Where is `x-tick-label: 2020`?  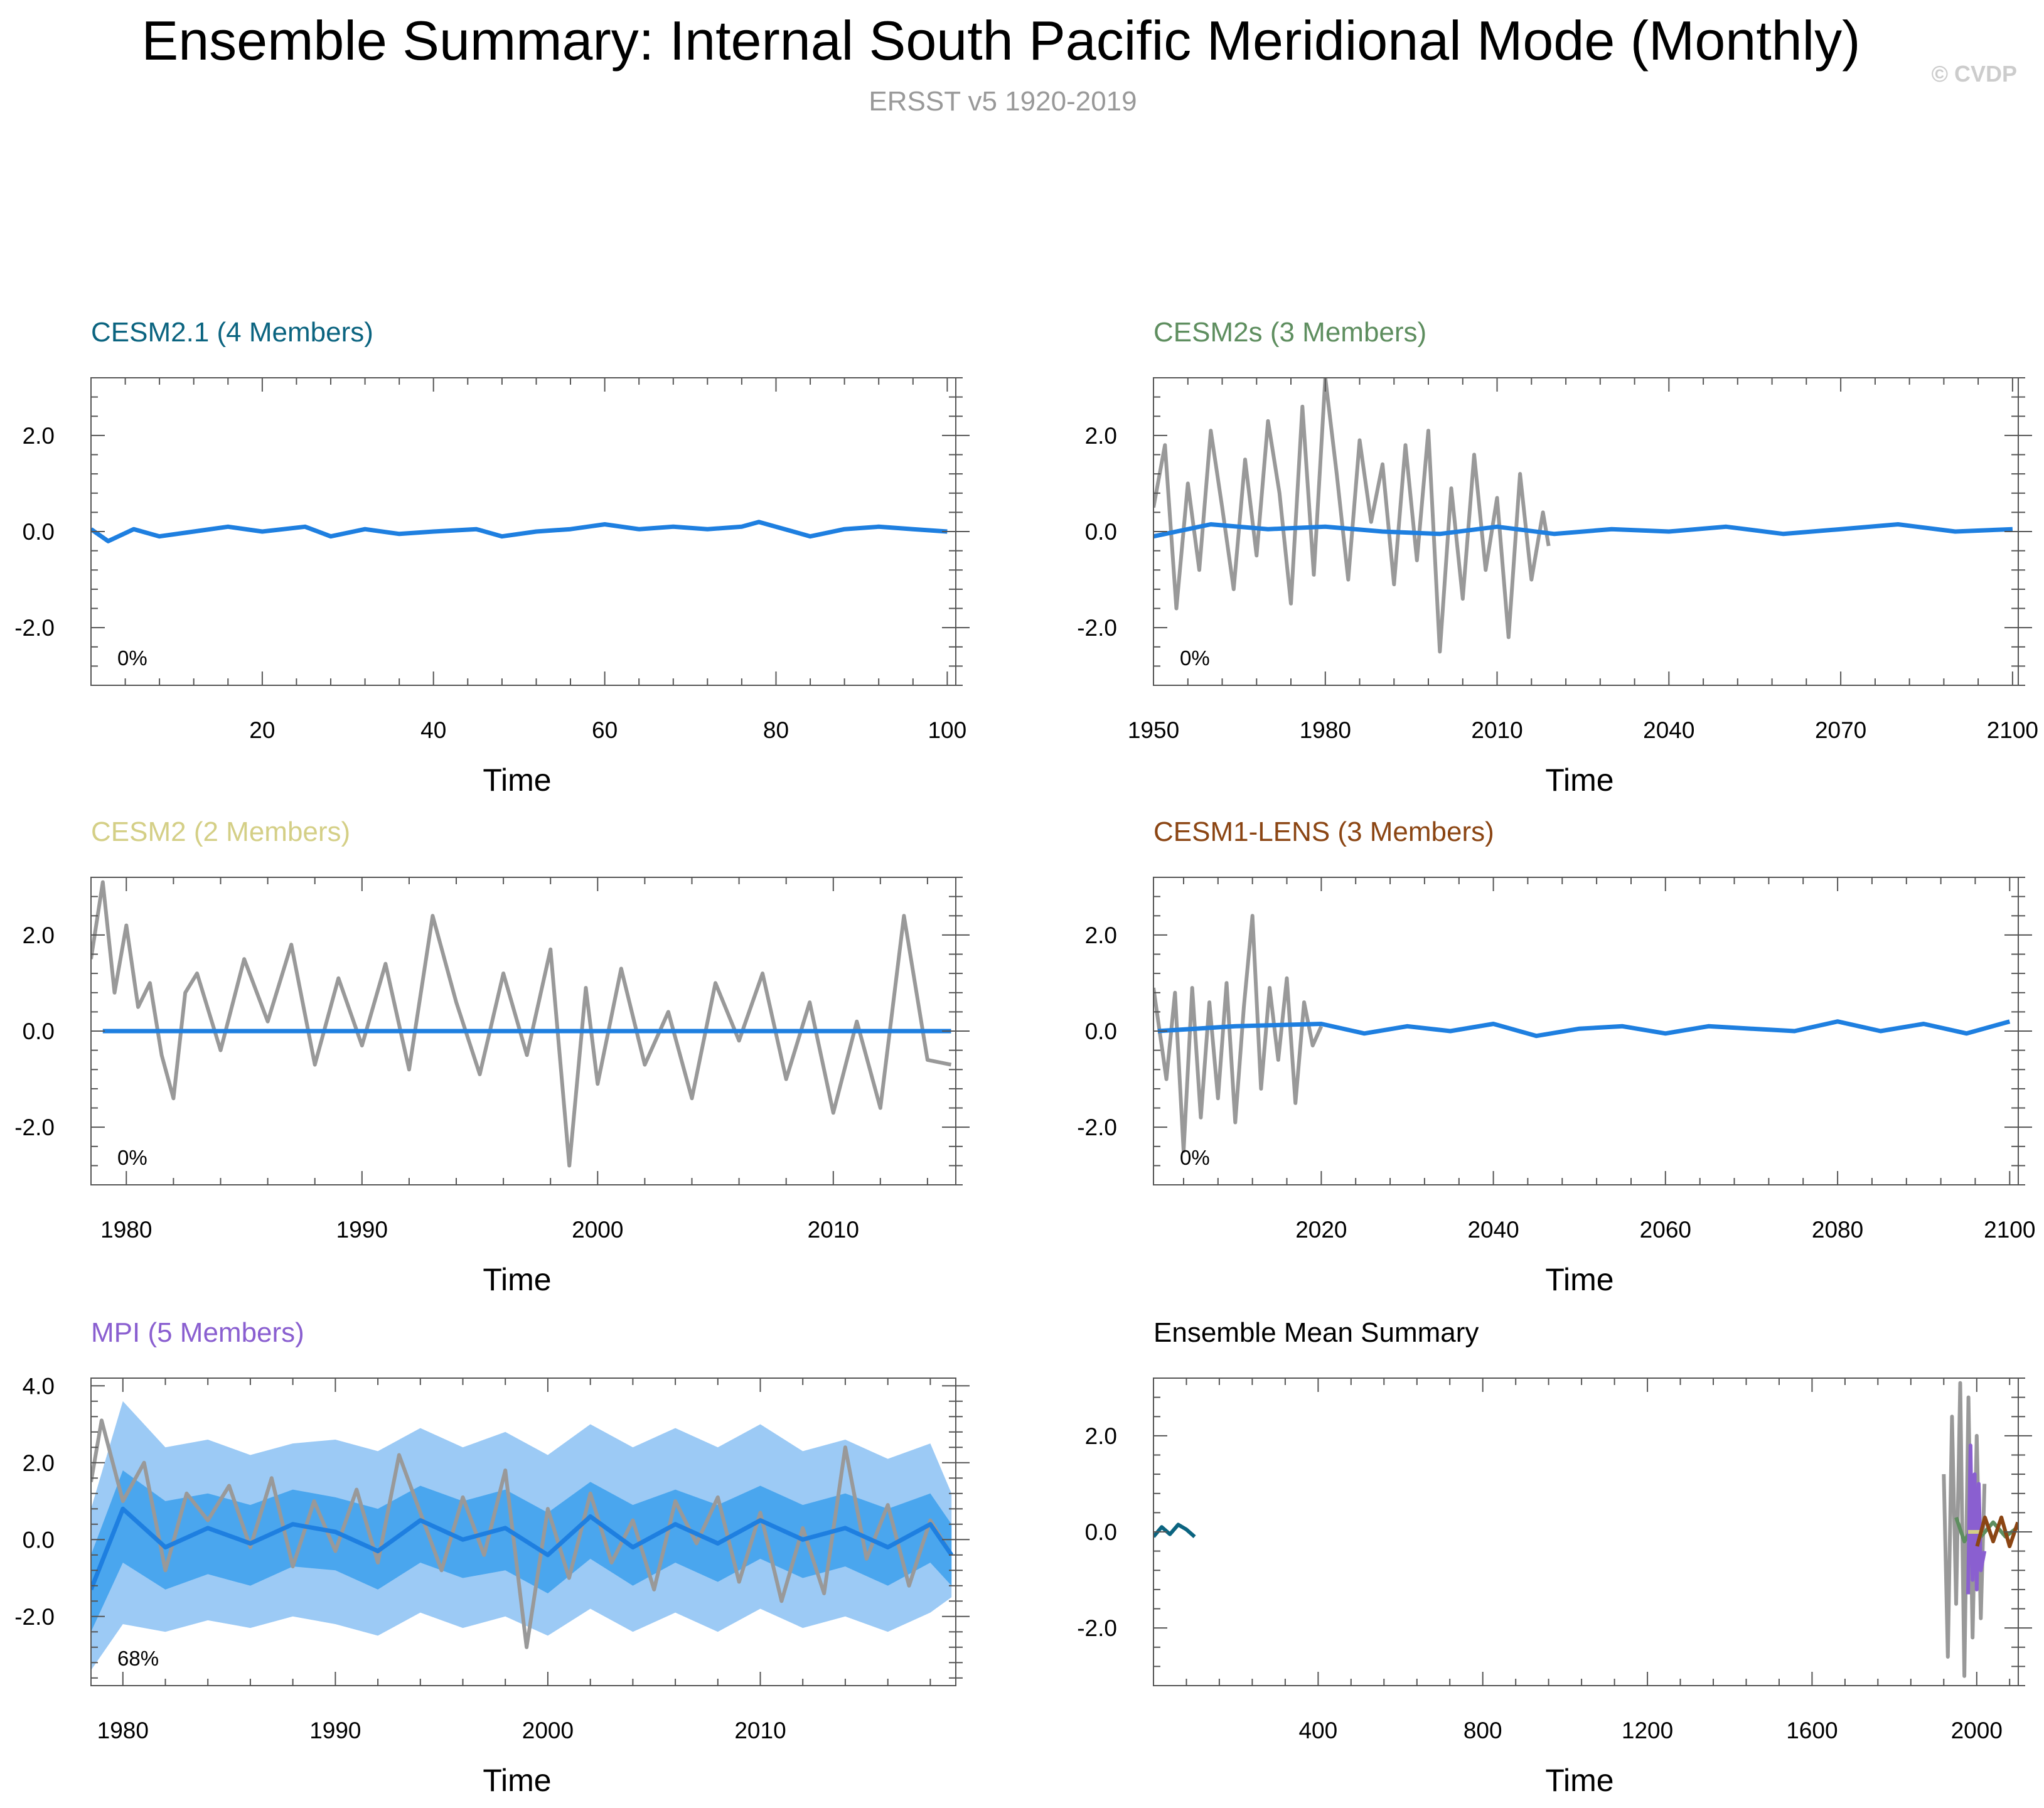 x-tick-label: 2020 is located at coordinates (1321, 1230).